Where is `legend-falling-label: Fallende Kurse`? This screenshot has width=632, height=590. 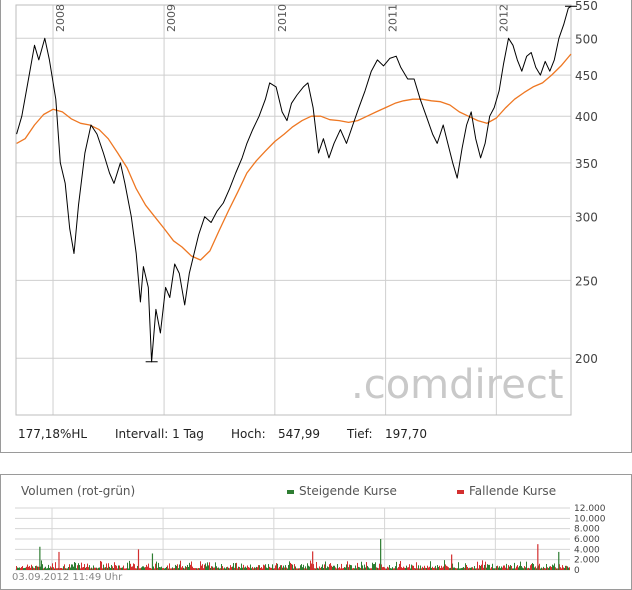
legend-falling-label: Fallende Kurse is located at coordinates (513, 491).